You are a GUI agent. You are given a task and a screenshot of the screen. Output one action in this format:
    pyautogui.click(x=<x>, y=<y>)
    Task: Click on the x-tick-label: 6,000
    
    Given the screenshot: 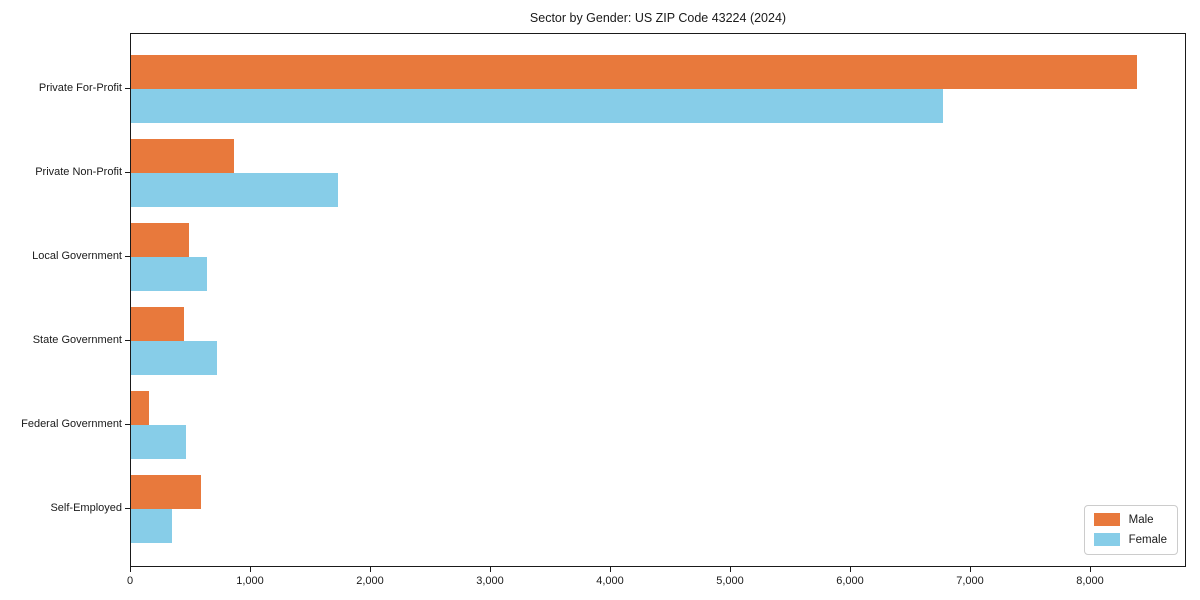 What is the action you would take?
    pyautogui.click(x=850, y=581)
    